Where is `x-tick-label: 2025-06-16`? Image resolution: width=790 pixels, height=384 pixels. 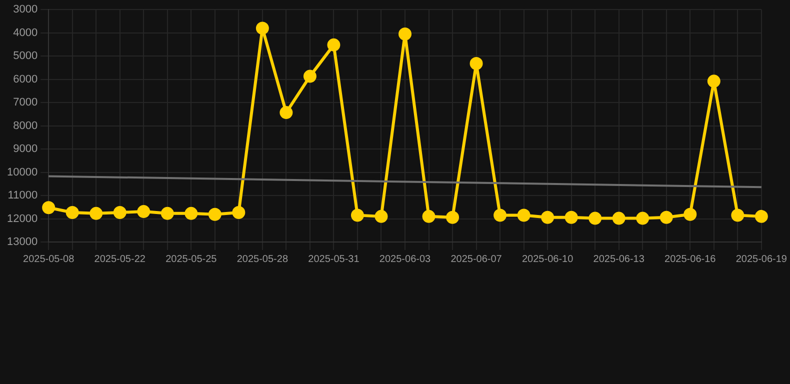 x-tick-label: 2025-06-16 is located at coordinates (690, 259).